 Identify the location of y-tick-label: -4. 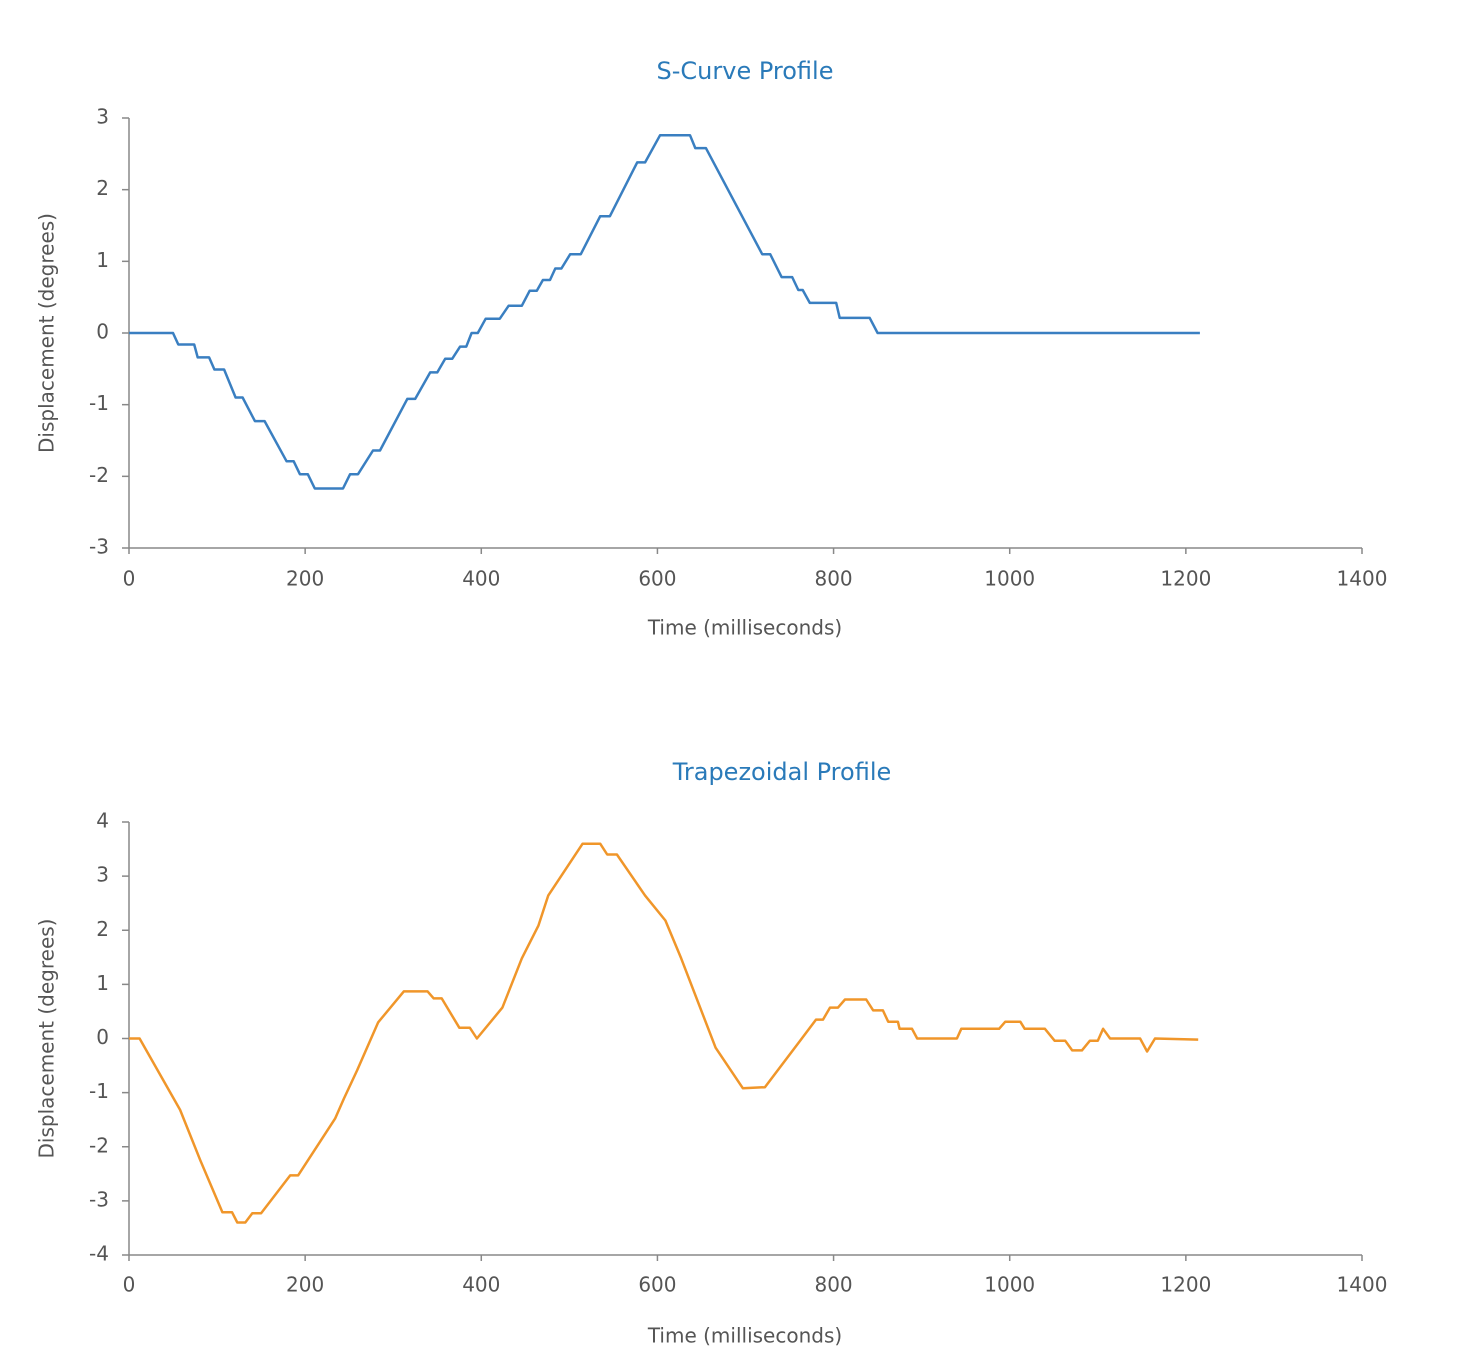
(99, 1254).